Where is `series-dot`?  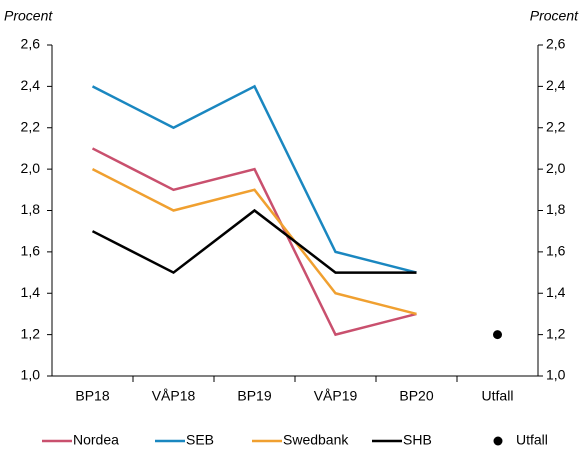
series-dot is located at coordinates (497, 335).